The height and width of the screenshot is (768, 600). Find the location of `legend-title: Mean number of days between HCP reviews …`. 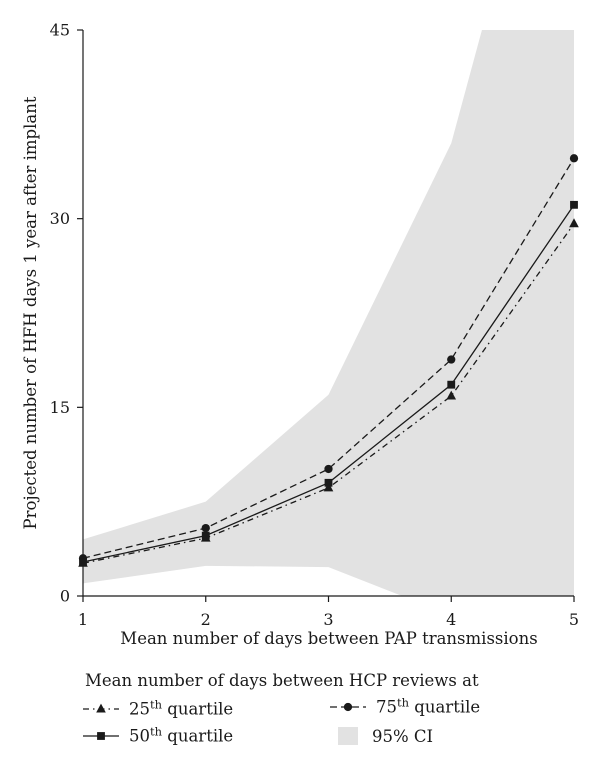

legend-title: Mean number of days between HCP reviews … is located at coordinates (282, 680).